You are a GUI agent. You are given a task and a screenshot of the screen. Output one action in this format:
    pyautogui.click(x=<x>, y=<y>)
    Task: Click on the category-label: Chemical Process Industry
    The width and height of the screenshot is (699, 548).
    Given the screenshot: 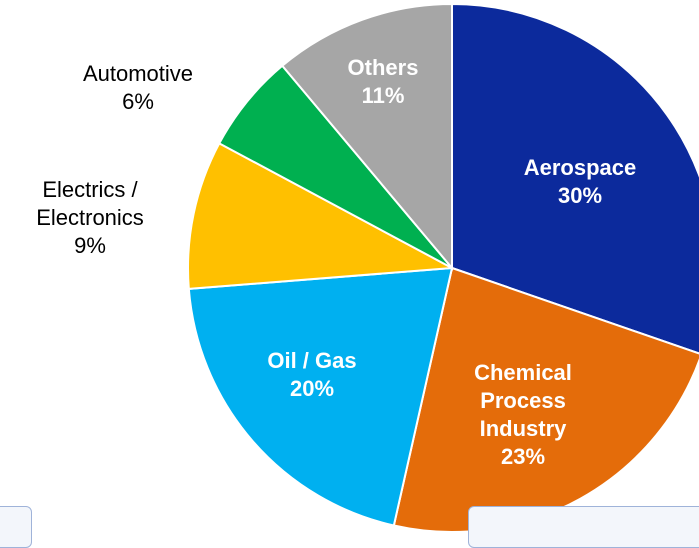 What is the action you would take?
    pyautogui.click(x=523, y=400)
    